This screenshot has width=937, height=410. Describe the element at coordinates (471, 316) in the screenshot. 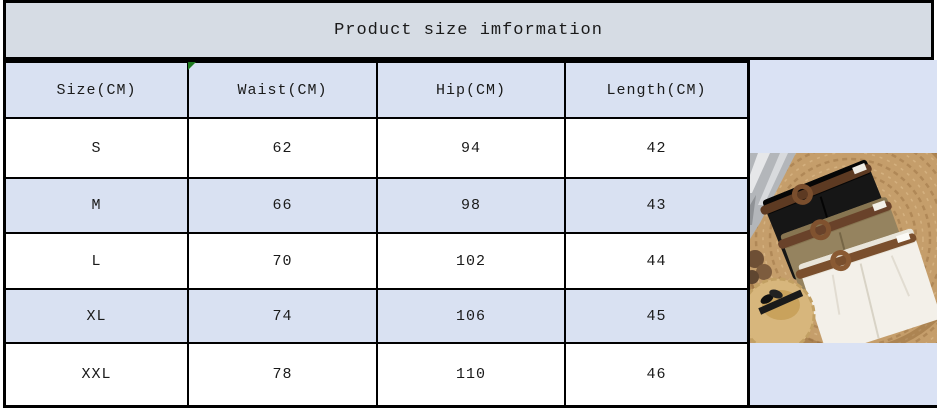

I see `hip-value: 106` at that location.